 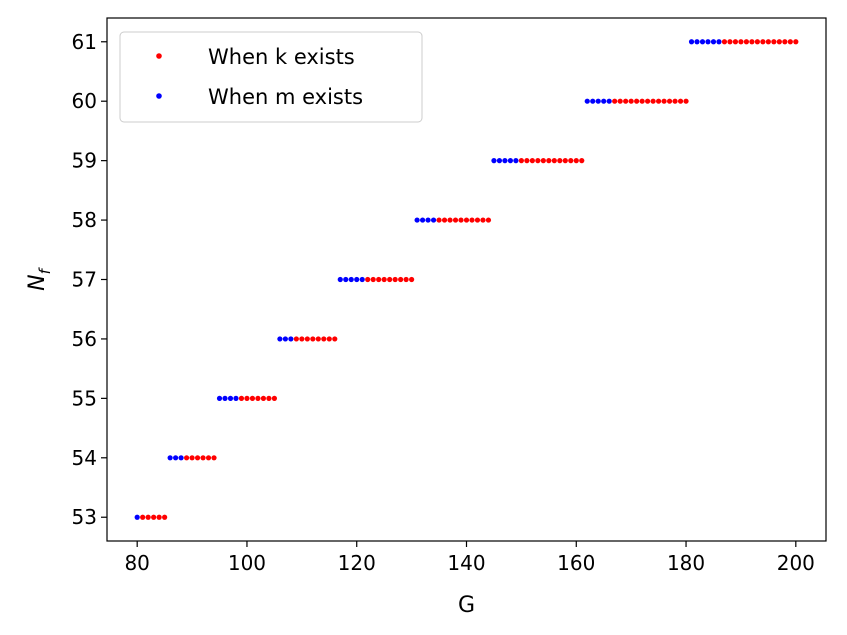 What do you see at coordinates (281, 57) in the screenshot?
I see `legend-label-when-k-exists: When k exists` at bounding box center [281, 57].